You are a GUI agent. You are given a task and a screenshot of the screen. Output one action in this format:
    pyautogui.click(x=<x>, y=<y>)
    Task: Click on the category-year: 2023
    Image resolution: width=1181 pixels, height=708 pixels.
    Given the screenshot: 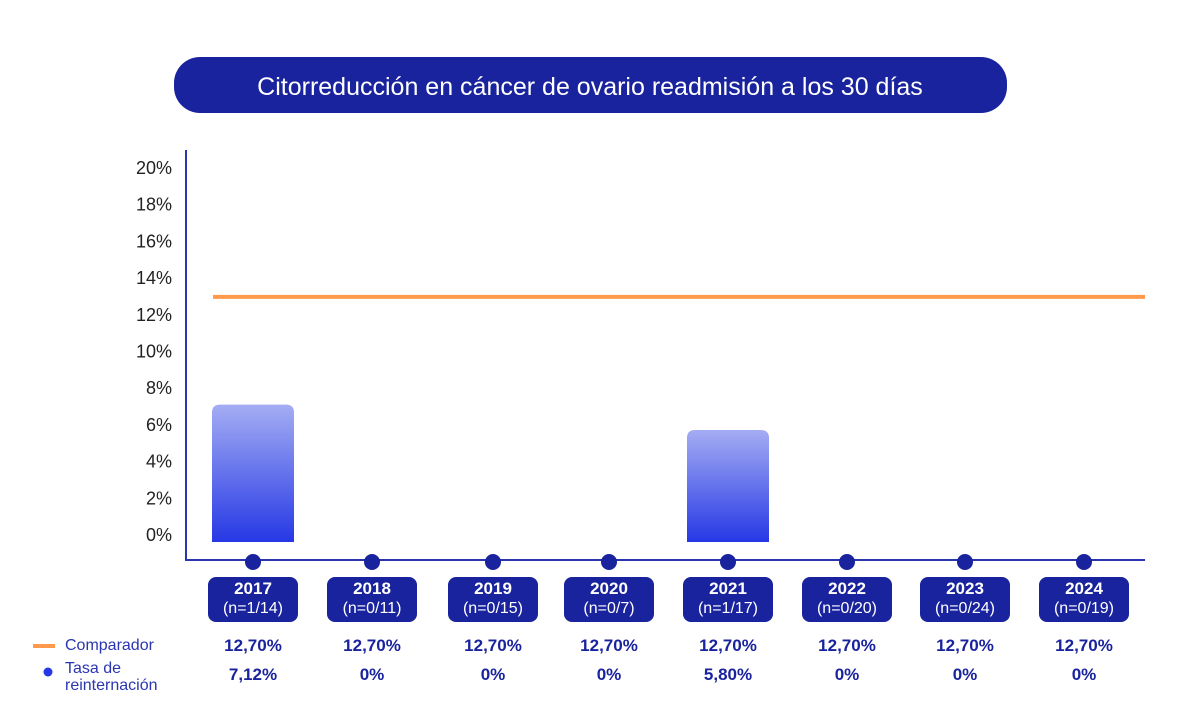 What is the action you would take?
    pyautogui.click(x=965, y=588)
    